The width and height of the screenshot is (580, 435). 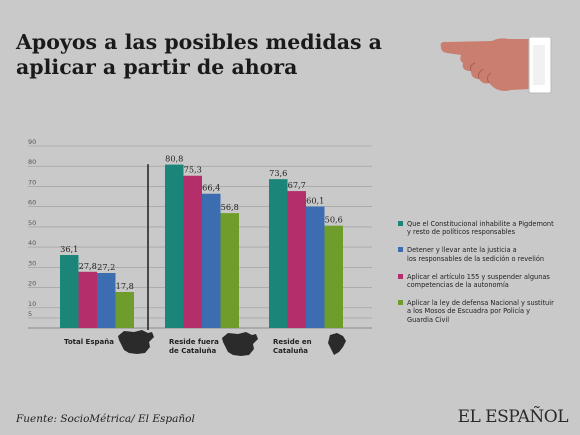 What do you see at coordinates (230, 207) in the screenshot?
I see `data-label: 56,8` at bounding box center [230, 207].